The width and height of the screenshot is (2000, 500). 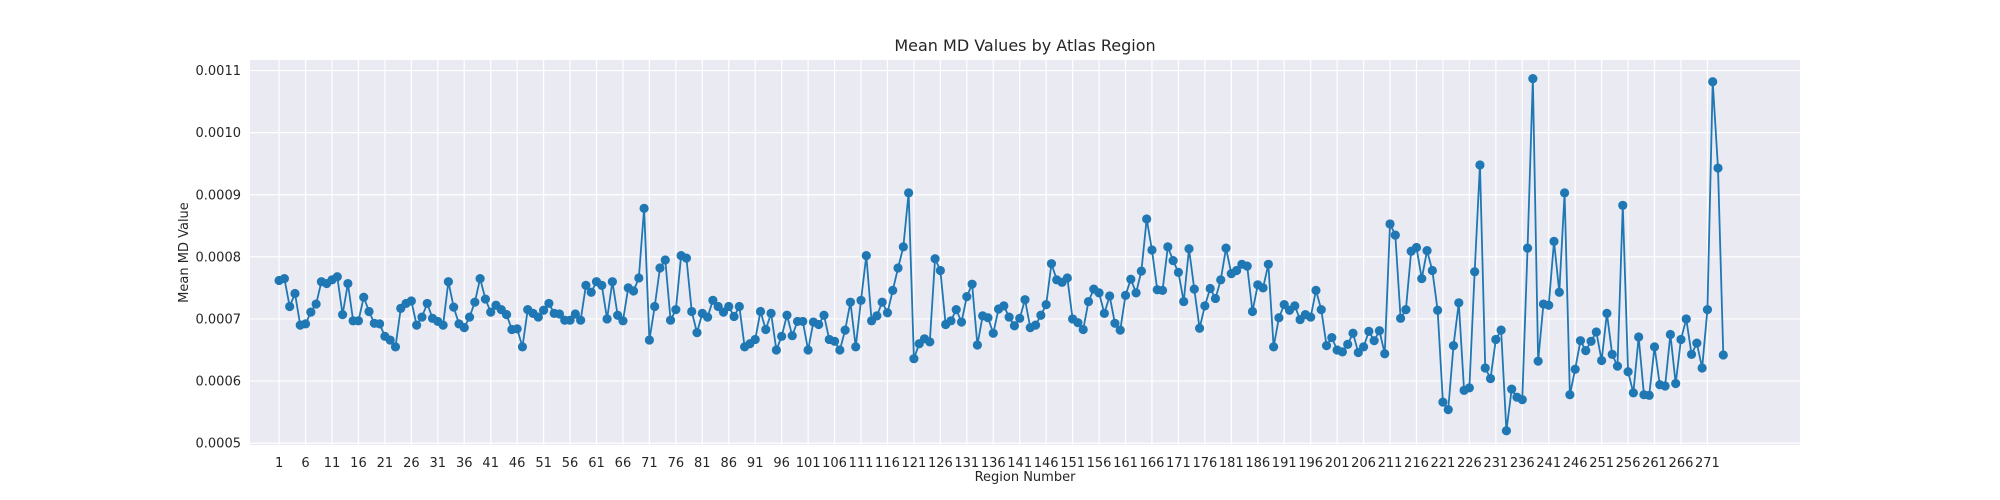 I want to click on x-tick-label: 156, so click(x=1099, y=463).